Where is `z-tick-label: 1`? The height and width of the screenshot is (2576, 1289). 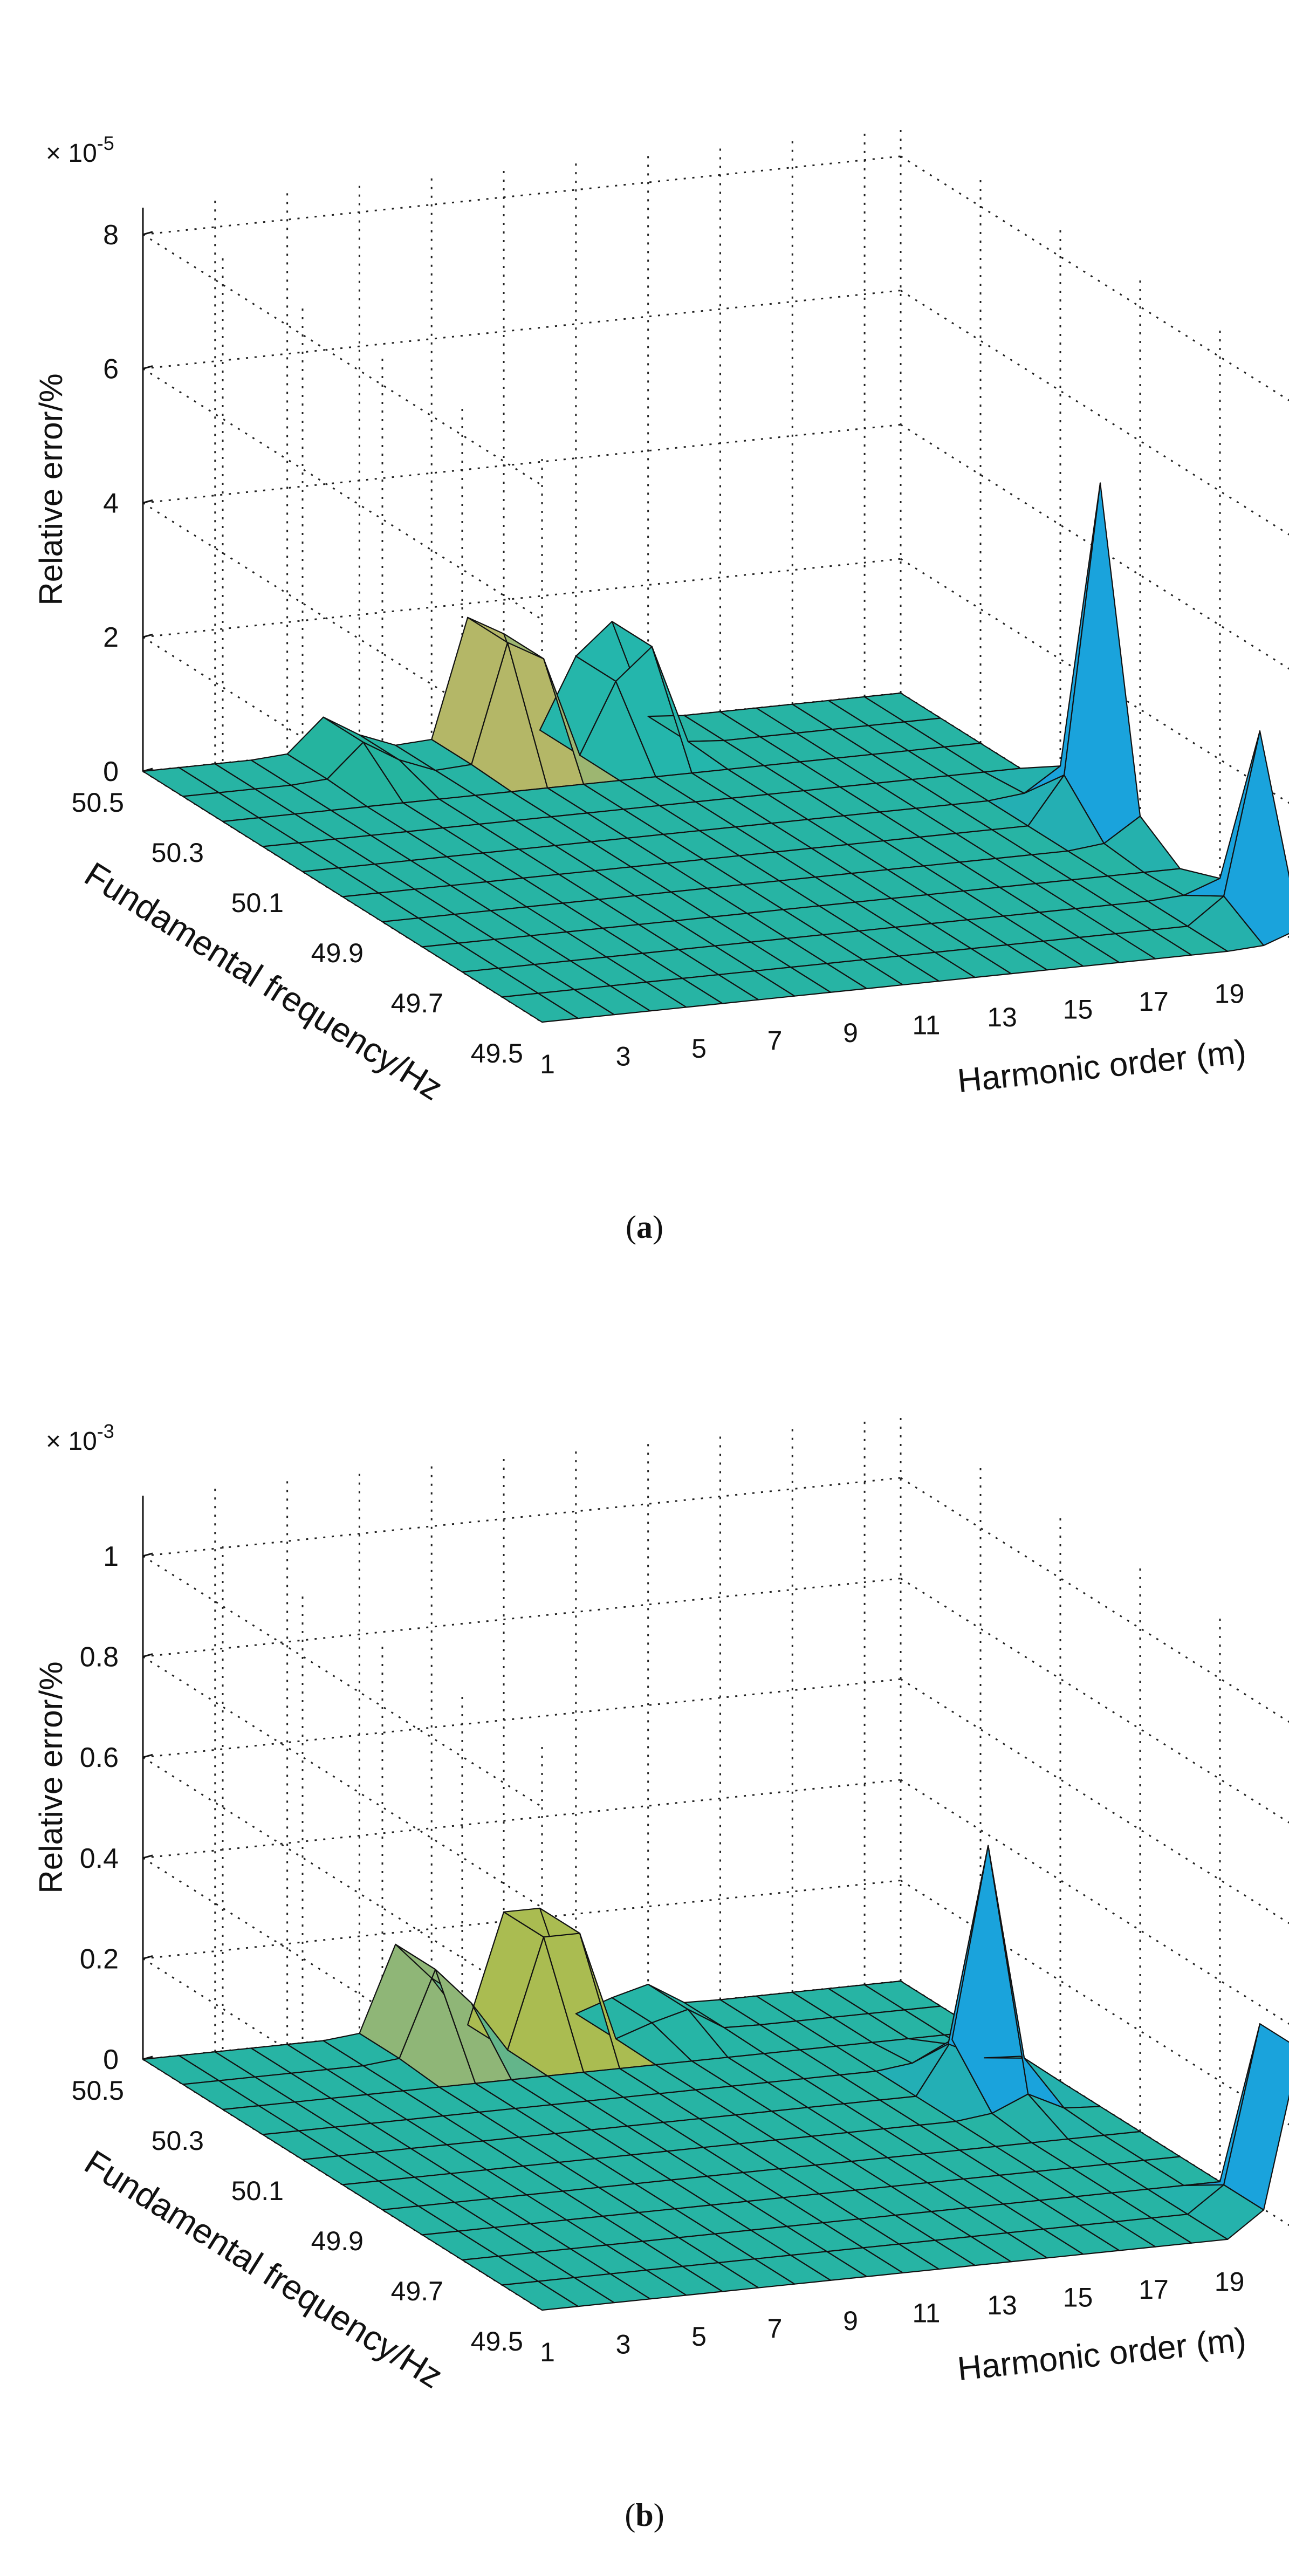 z-tick-label: 1 is located at coordinates (111, 1556).